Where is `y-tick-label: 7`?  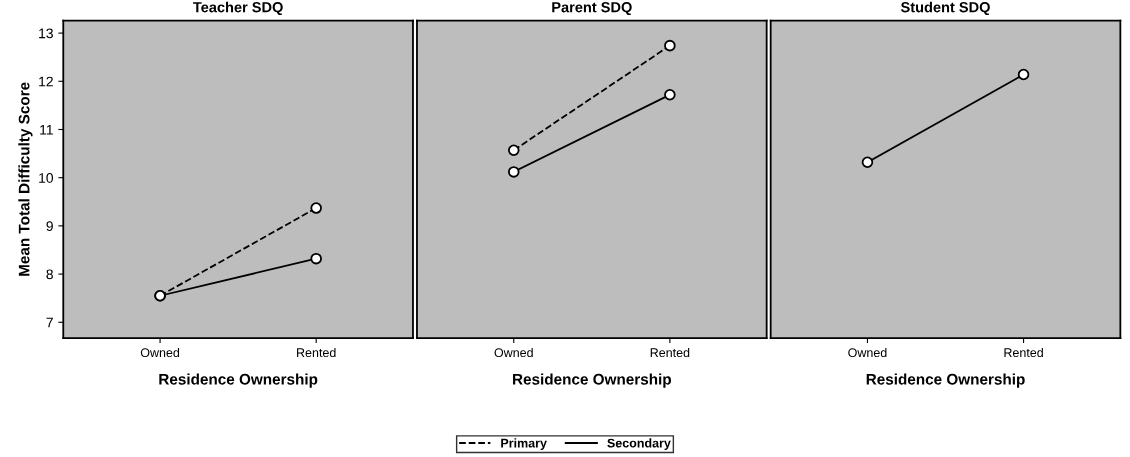
y-tick-label: 7 is located at coordinates (49, 322).